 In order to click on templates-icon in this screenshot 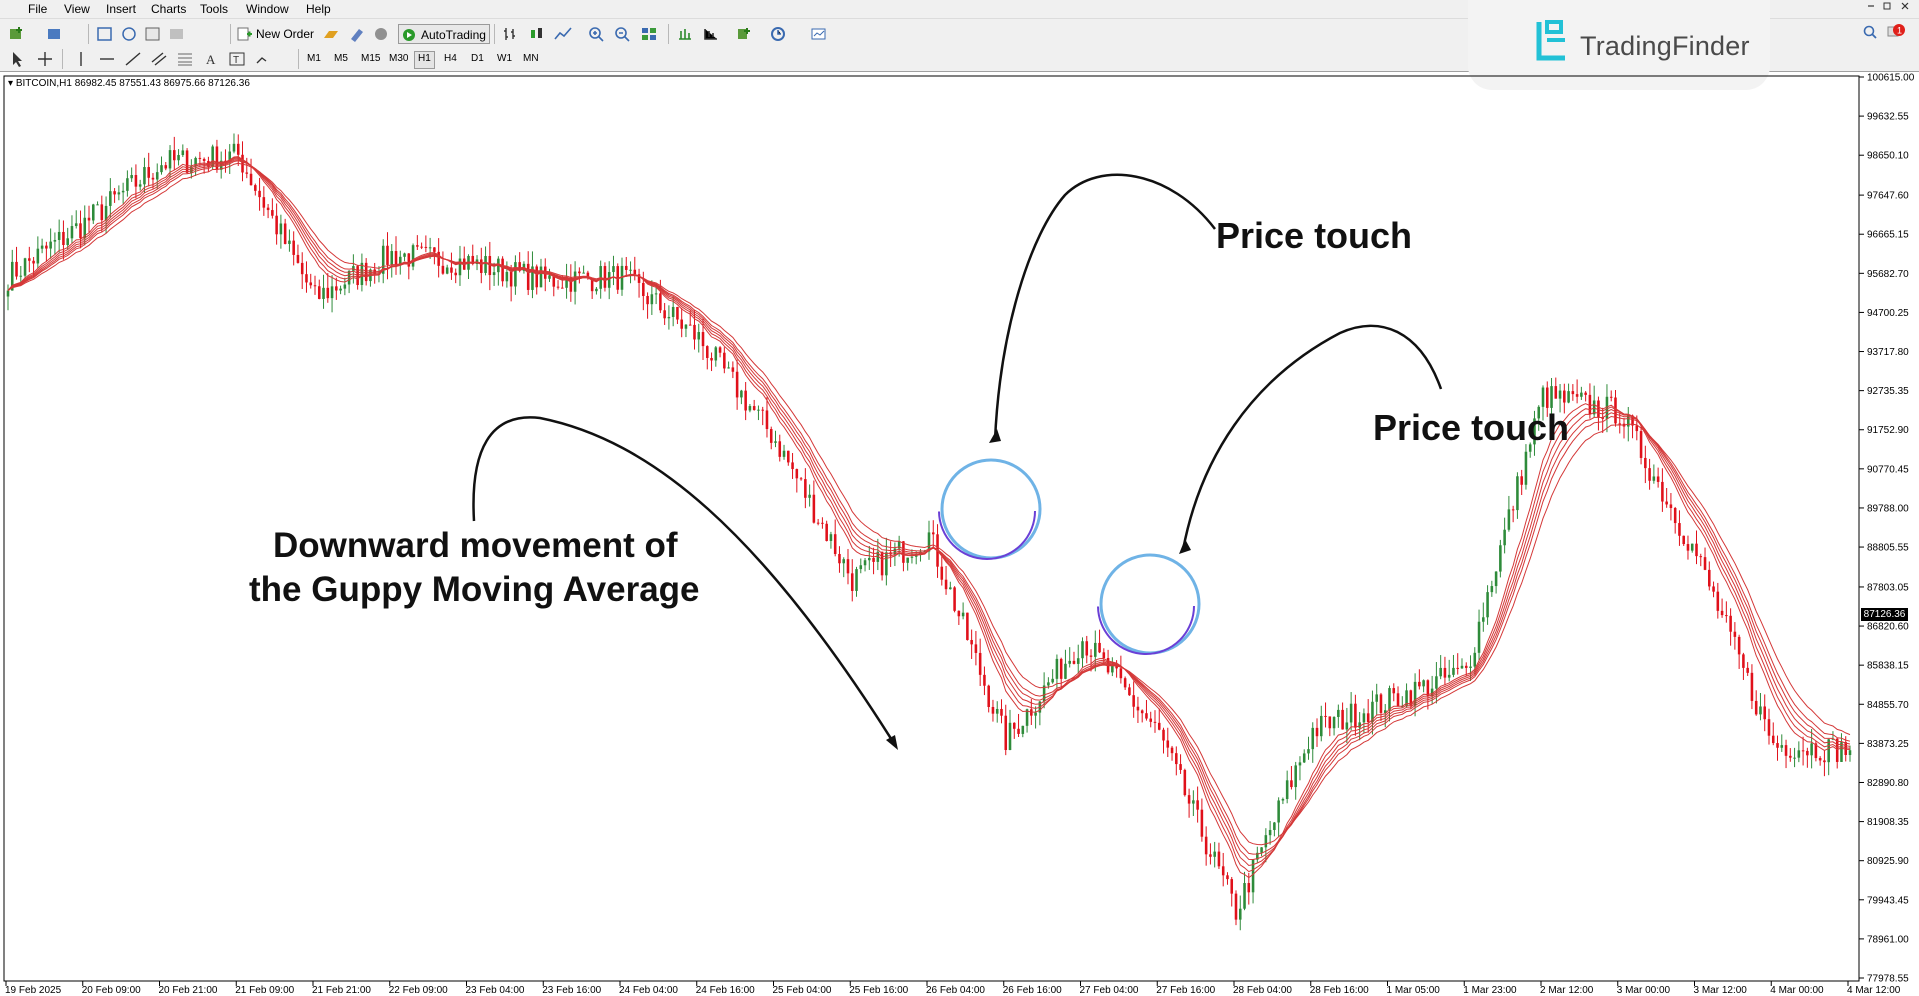, I will do `click(819, 34)`.